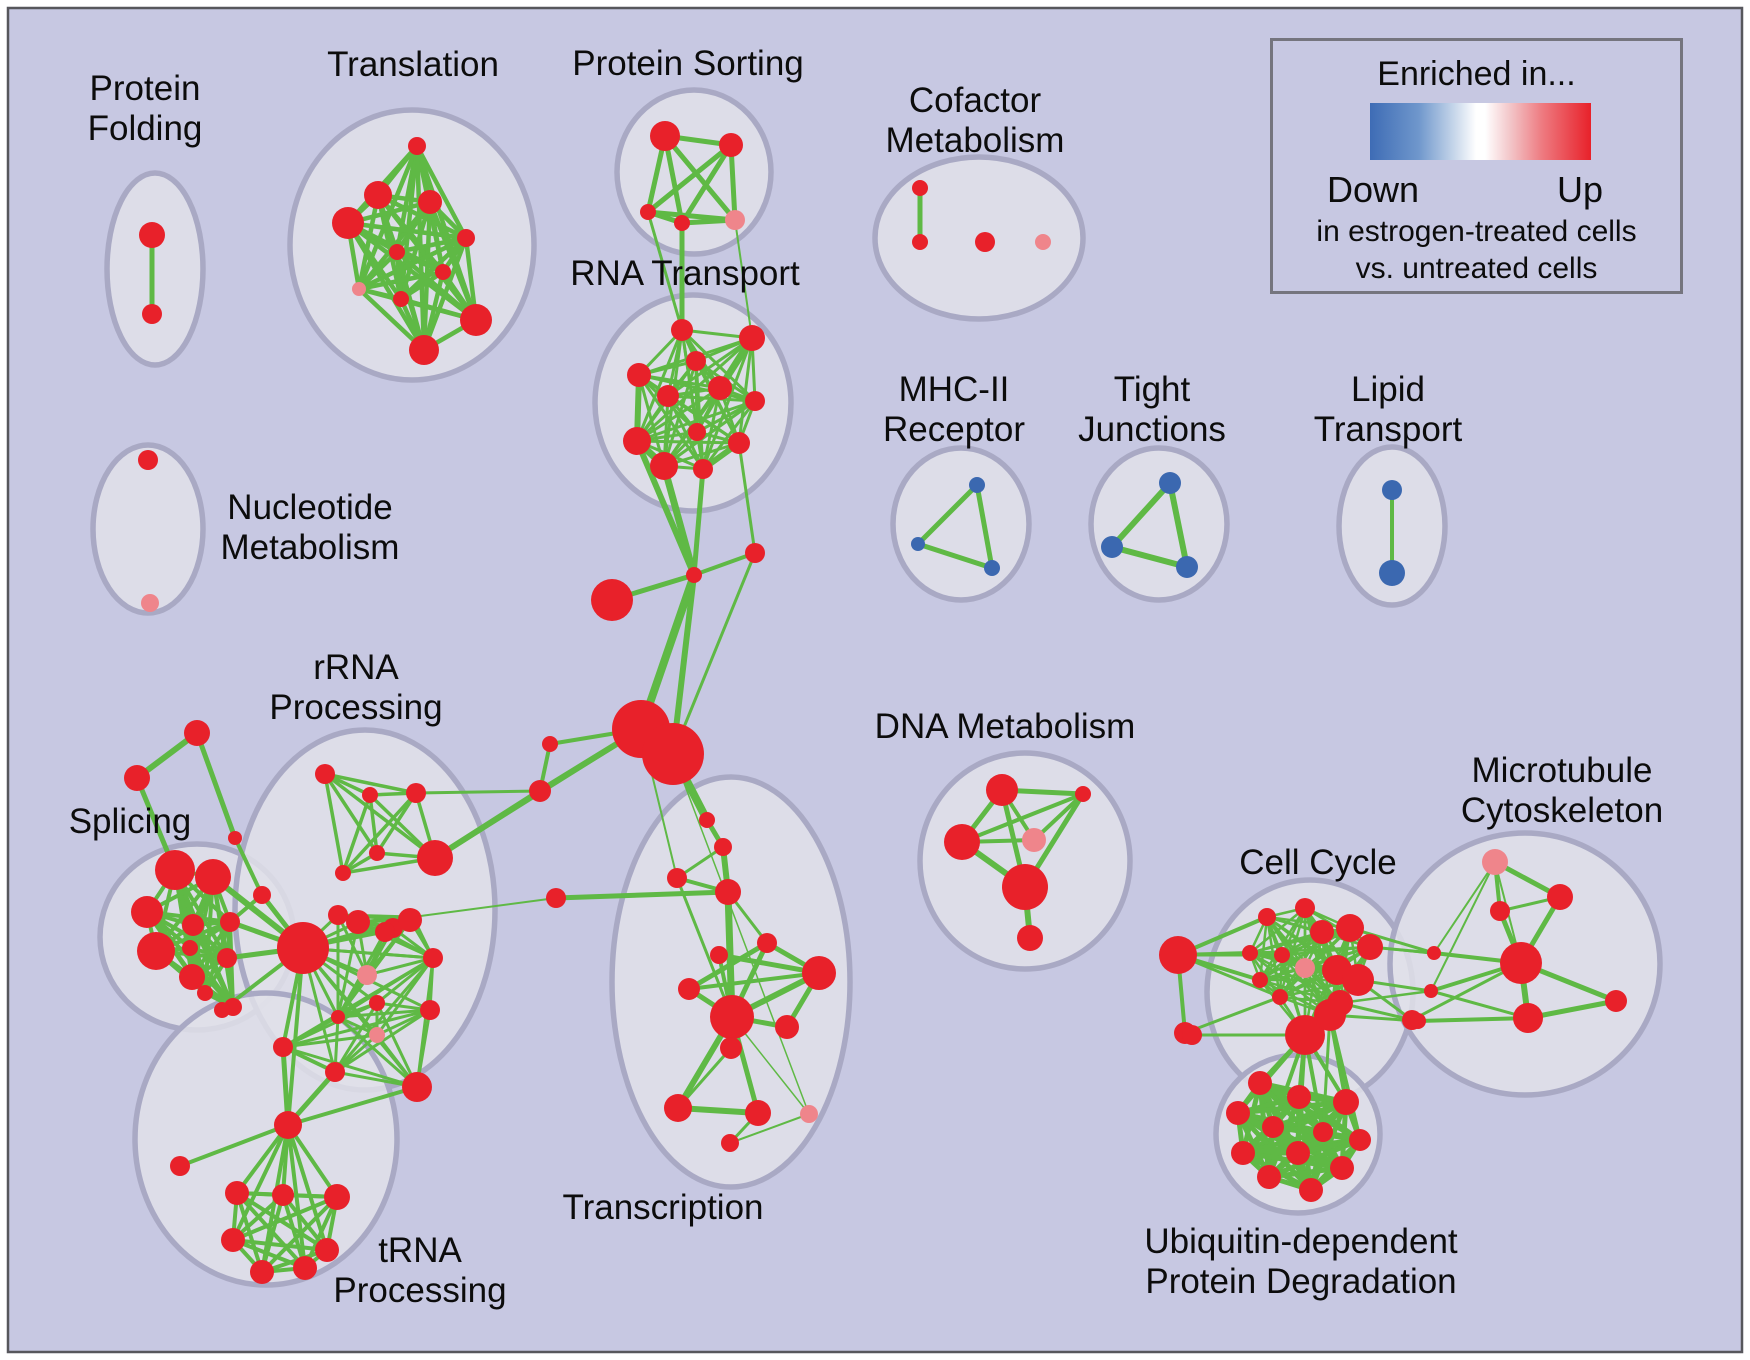 Image resolution: width=1750 pixels, height=1360 pixels. Describe the element at coordinates (1476, 268) in the screenshot. I see `legend-subtitle-line2: vs. untreated cells` at that location.